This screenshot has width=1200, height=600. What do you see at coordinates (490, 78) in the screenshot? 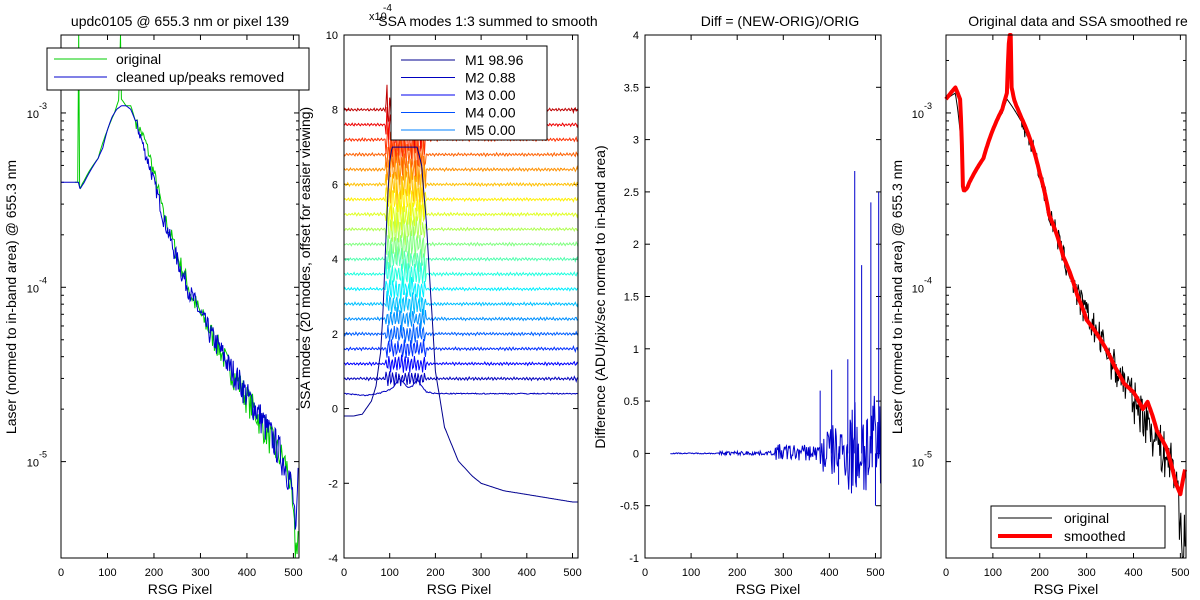
I see `legend-label-mode: M2 0.88` at bounding box center [490, 78].